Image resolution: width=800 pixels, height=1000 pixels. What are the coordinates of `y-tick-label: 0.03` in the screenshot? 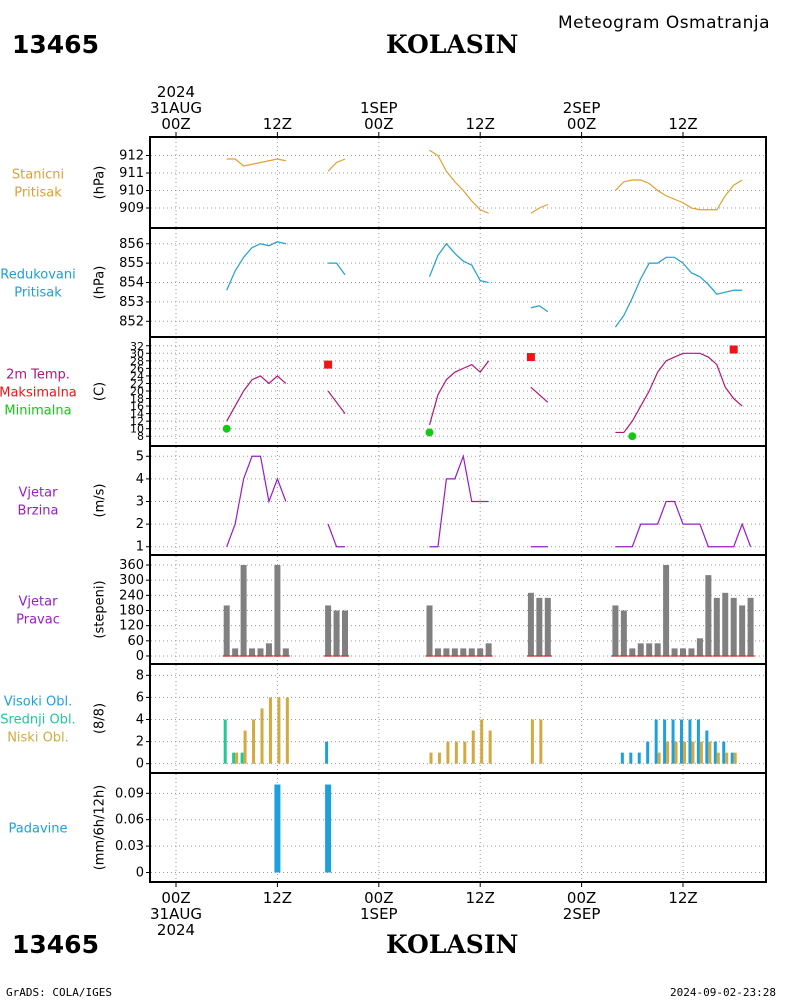 It's located at (129, 846).